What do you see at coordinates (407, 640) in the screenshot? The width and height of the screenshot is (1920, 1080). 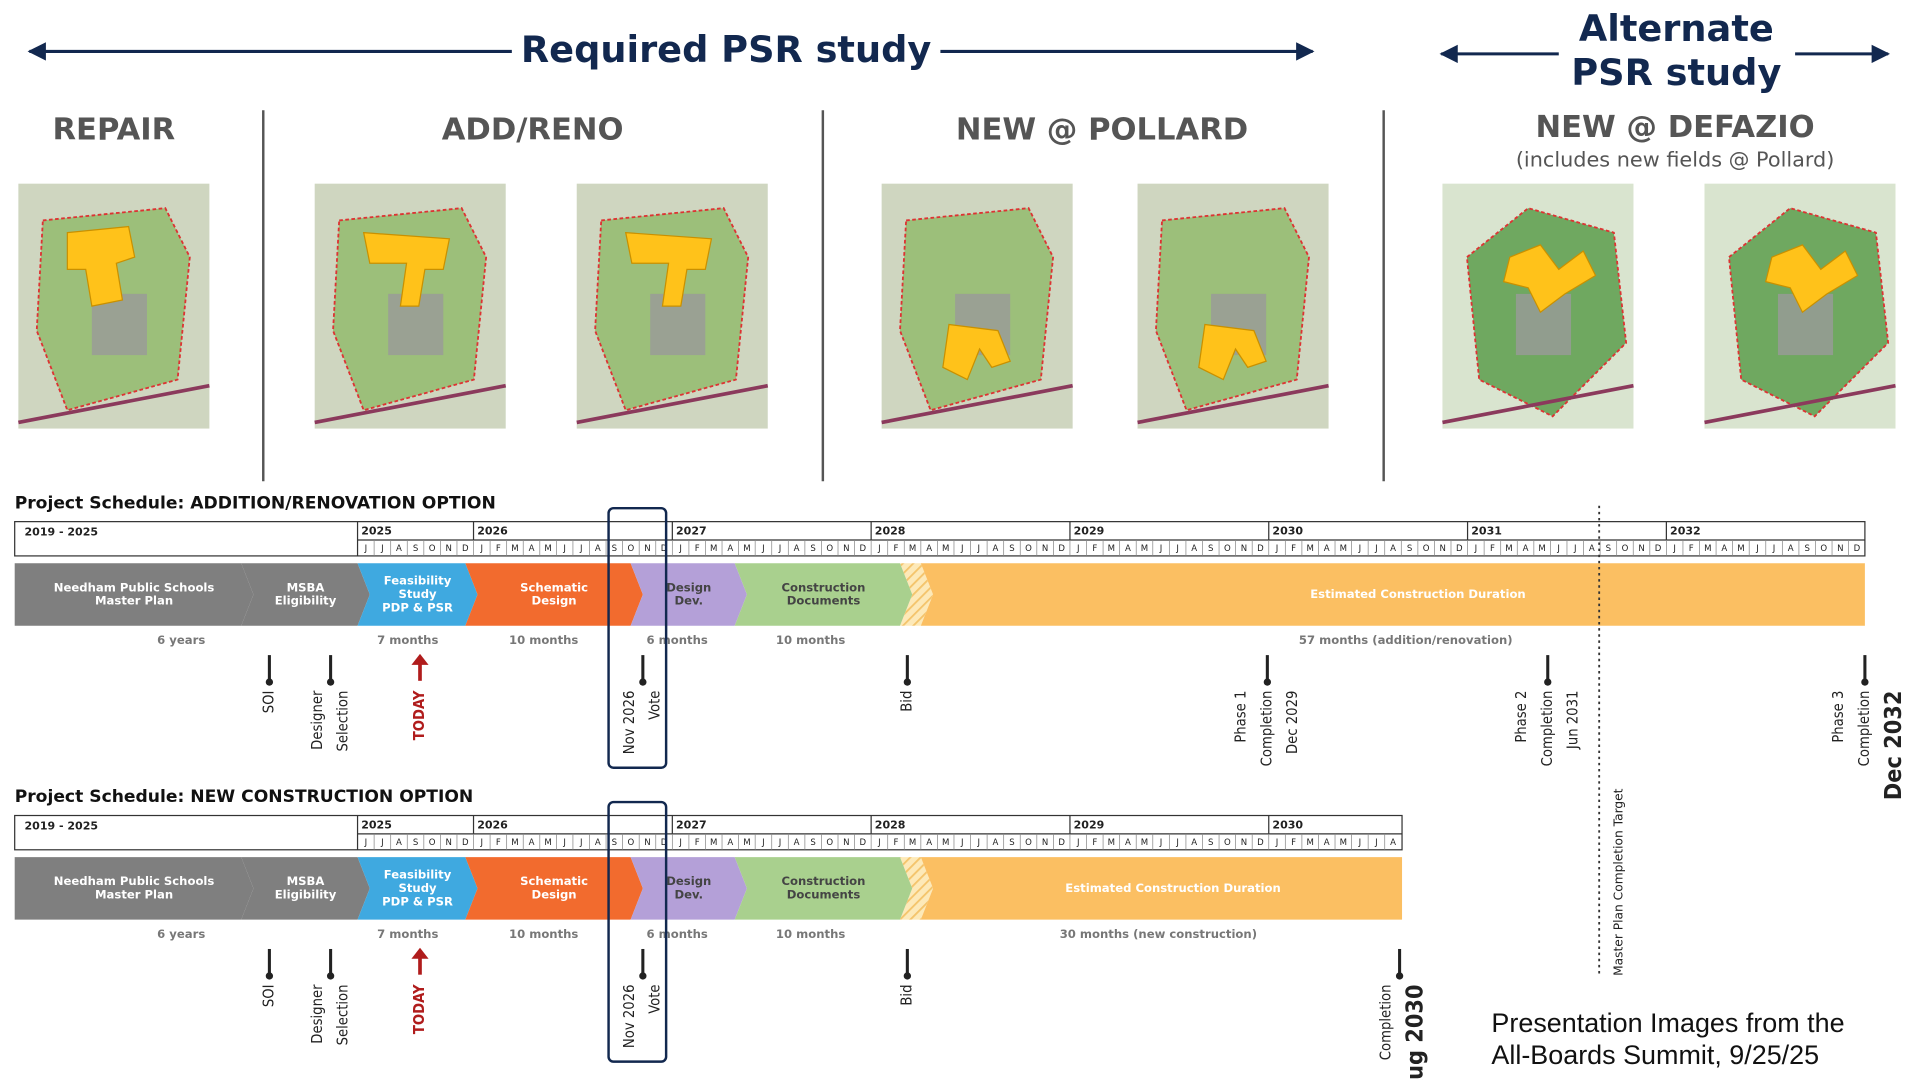 I see `phase-duration: 7 months` at bounding box center [407, 640].